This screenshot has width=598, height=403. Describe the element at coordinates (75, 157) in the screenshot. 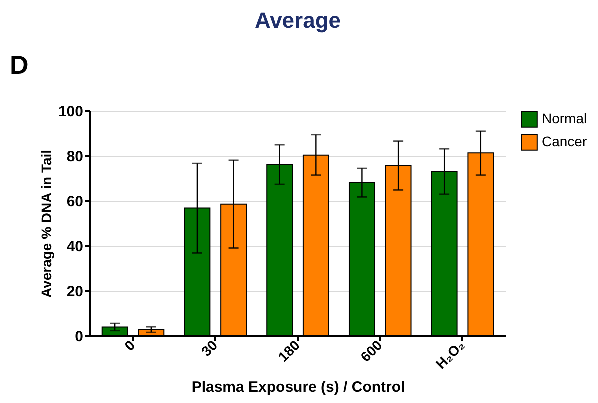

I see `y-tick-label: 80` at that location.